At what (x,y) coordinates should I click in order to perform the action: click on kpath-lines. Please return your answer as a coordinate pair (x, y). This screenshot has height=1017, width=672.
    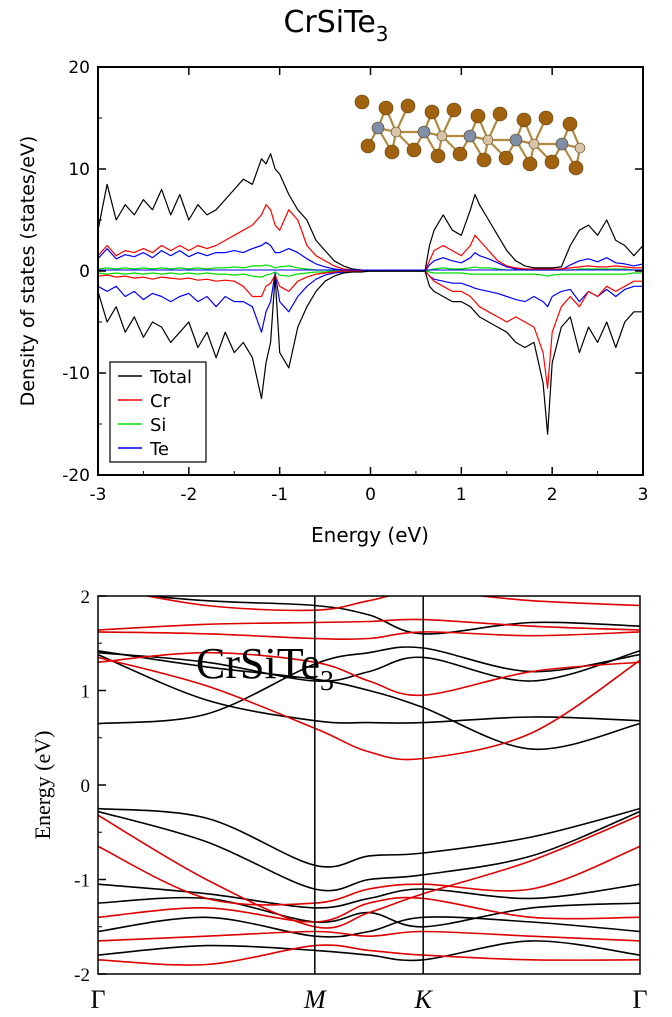
    Looking at the image, I should click on (369, 785).